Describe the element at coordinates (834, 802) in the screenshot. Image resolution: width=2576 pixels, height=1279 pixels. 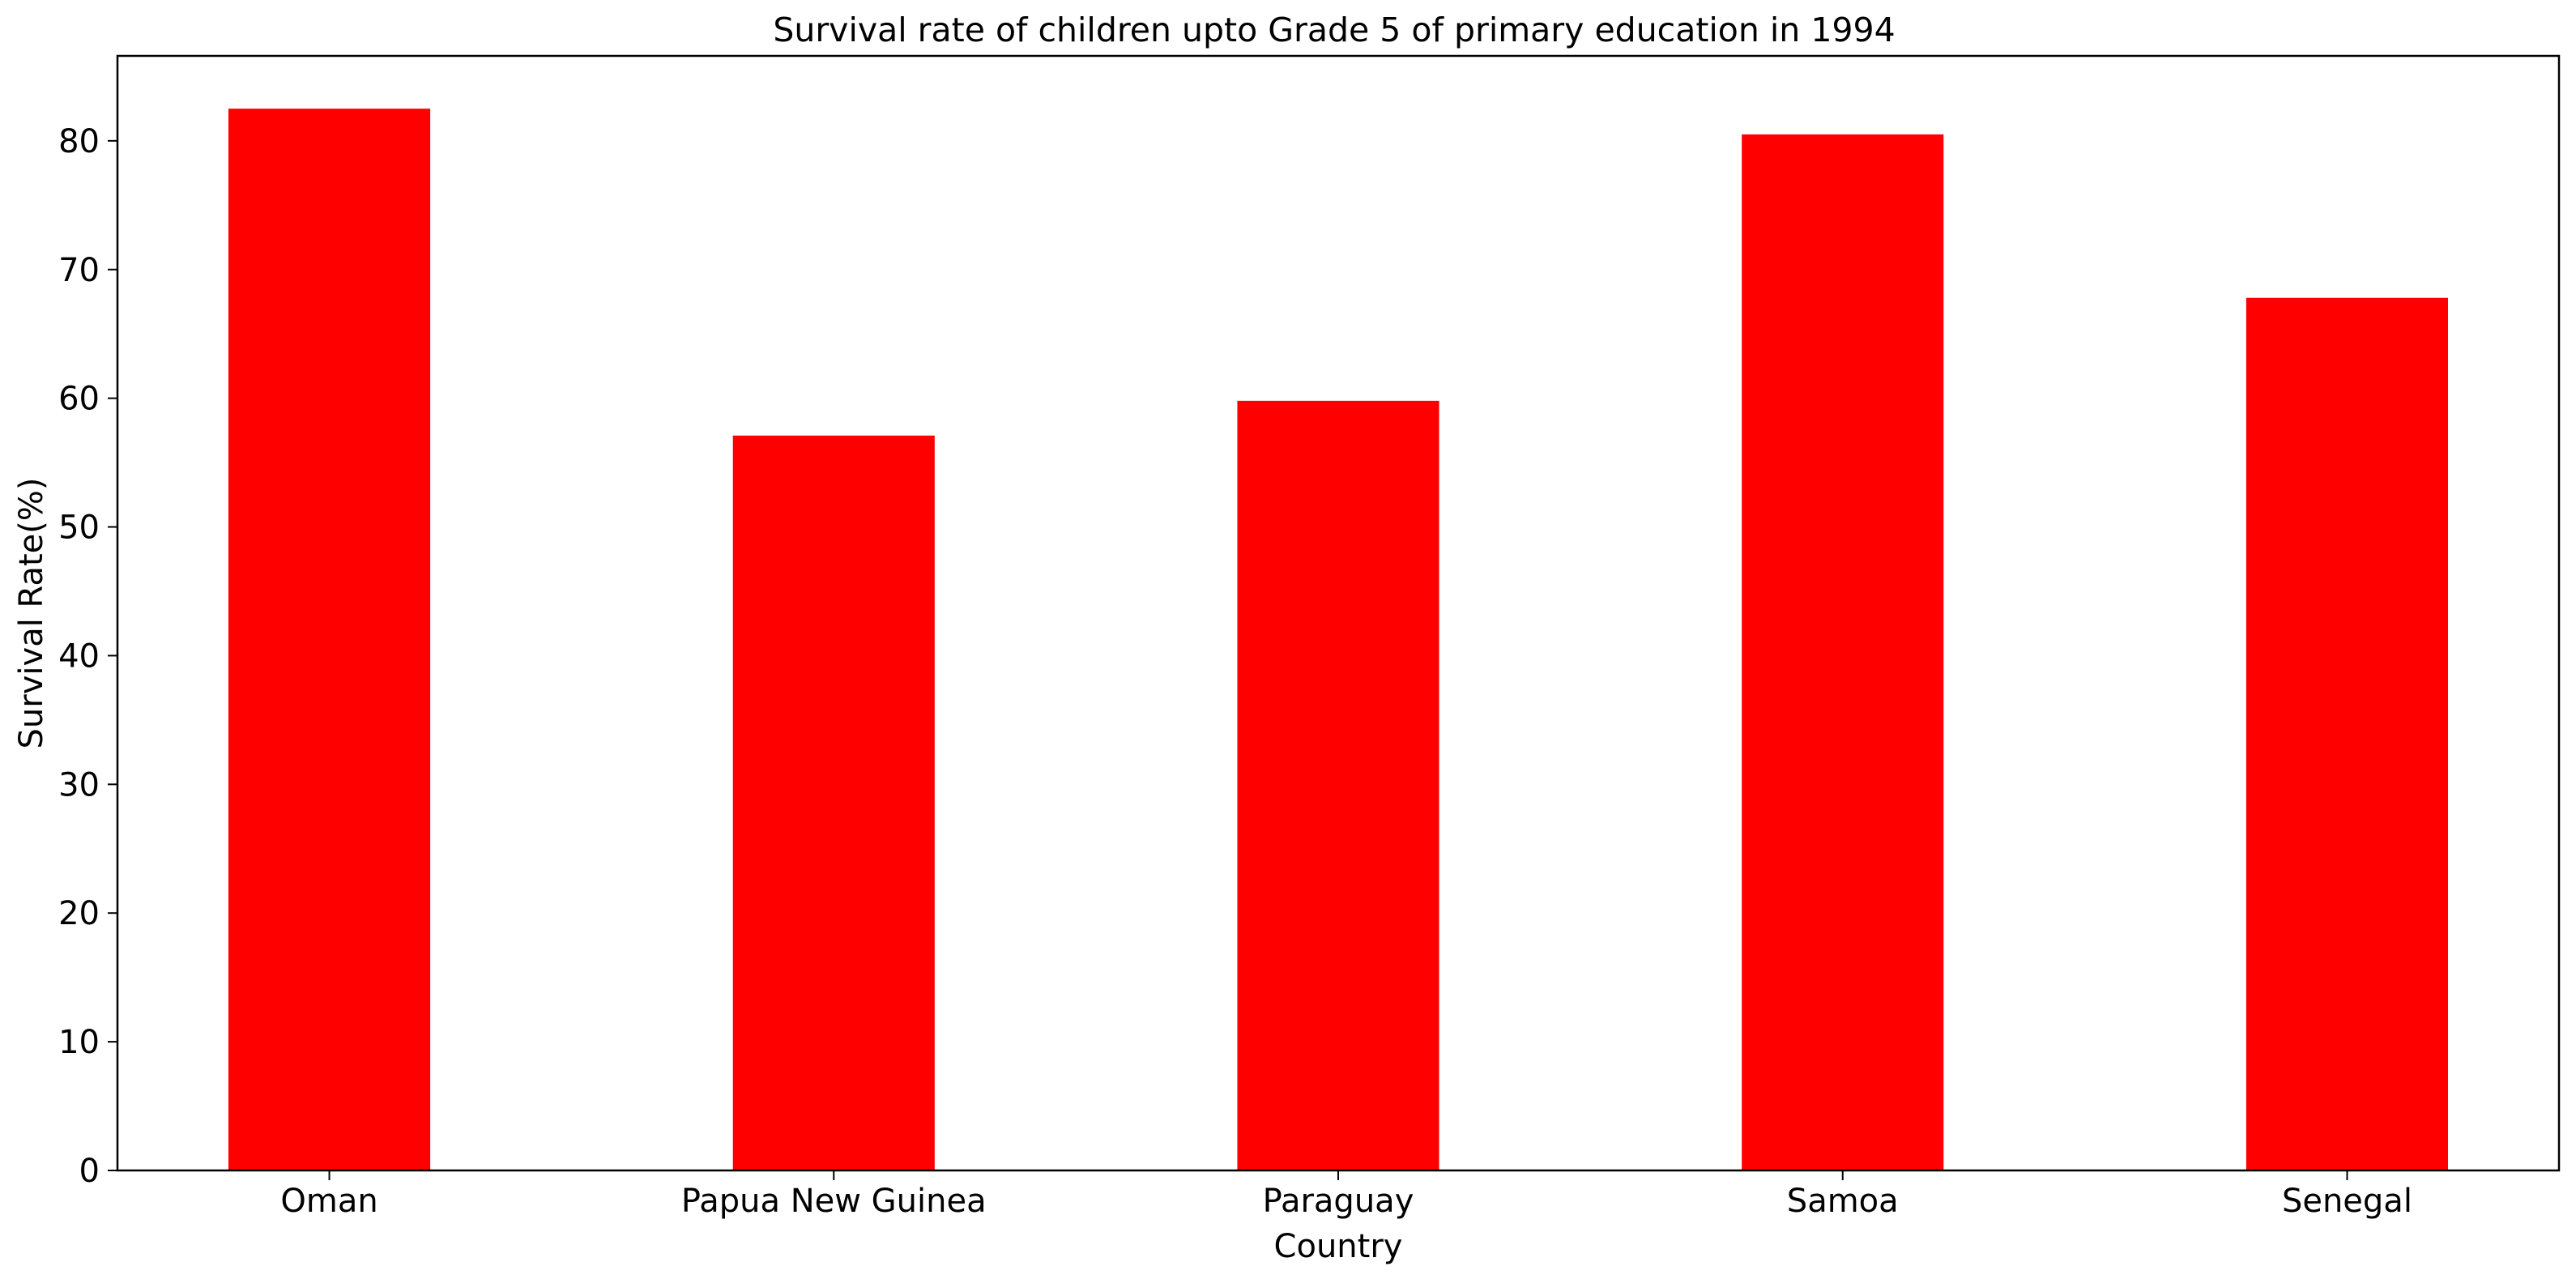
I see `bar-papua-new-guinea` at that location.